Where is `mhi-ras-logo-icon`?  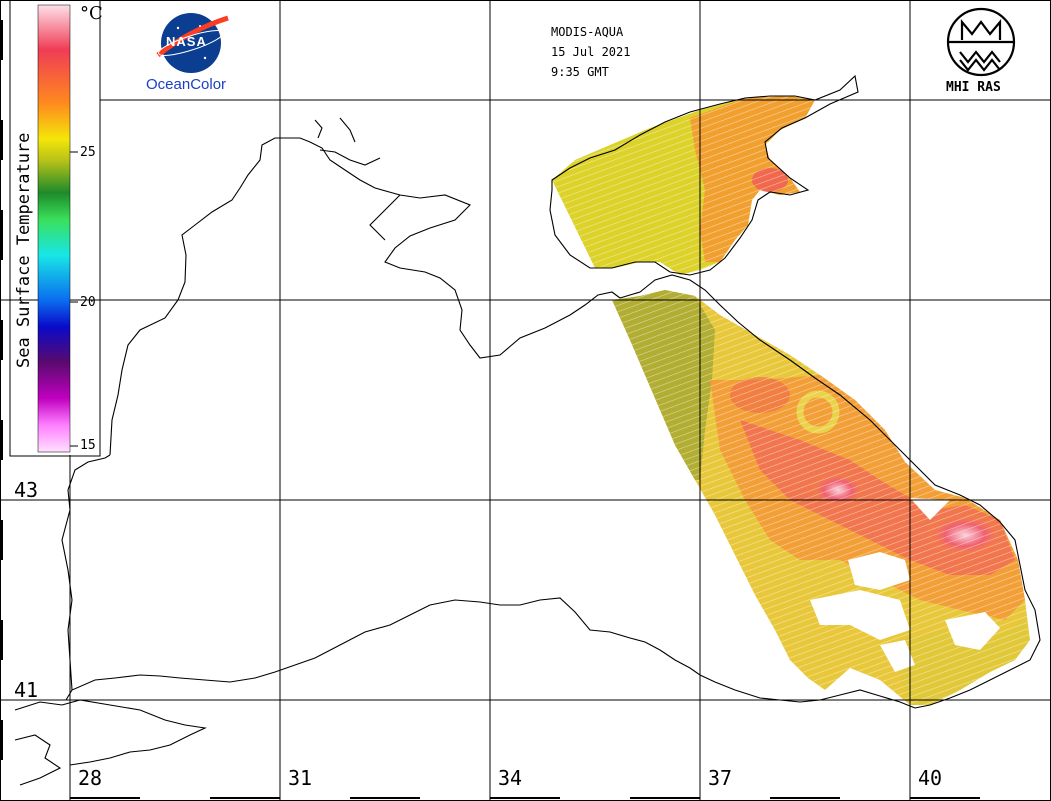
mhi-ras-logo-icon is located at coordinates (981, 42).